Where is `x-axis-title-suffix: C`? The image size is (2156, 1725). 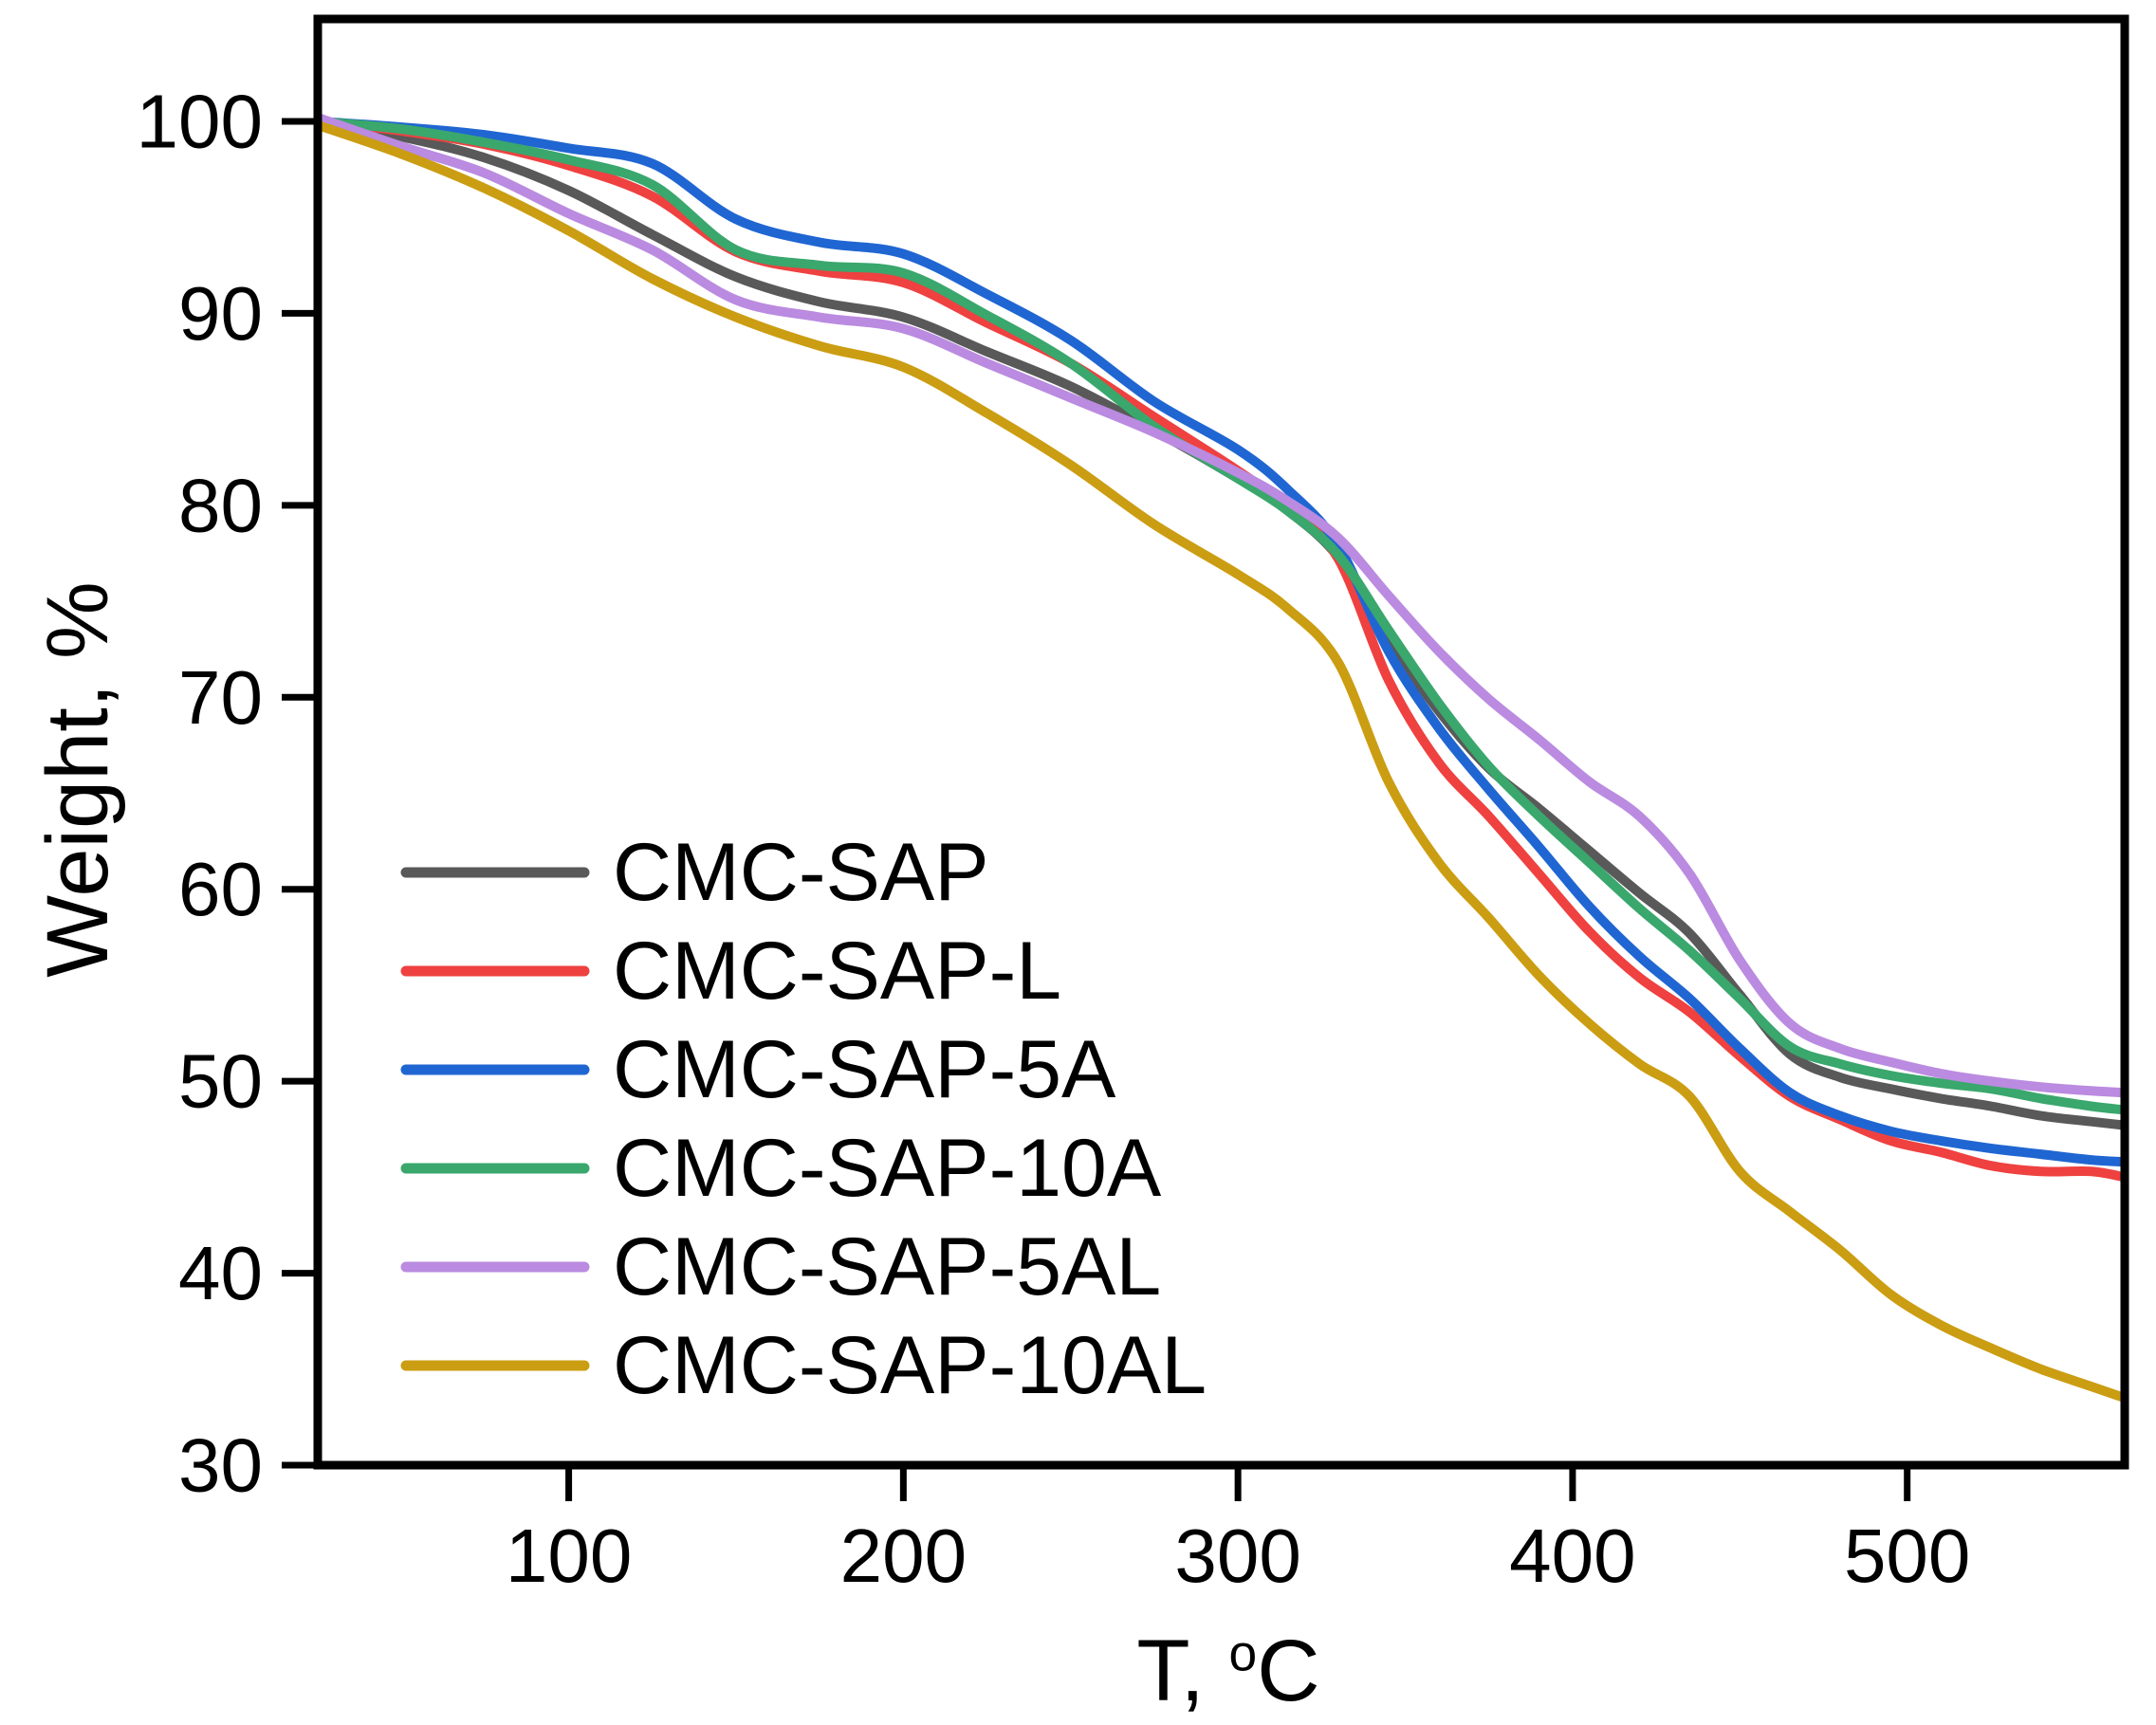
x-axis-title-suffix: C is located at coordinates (1288, 1671).